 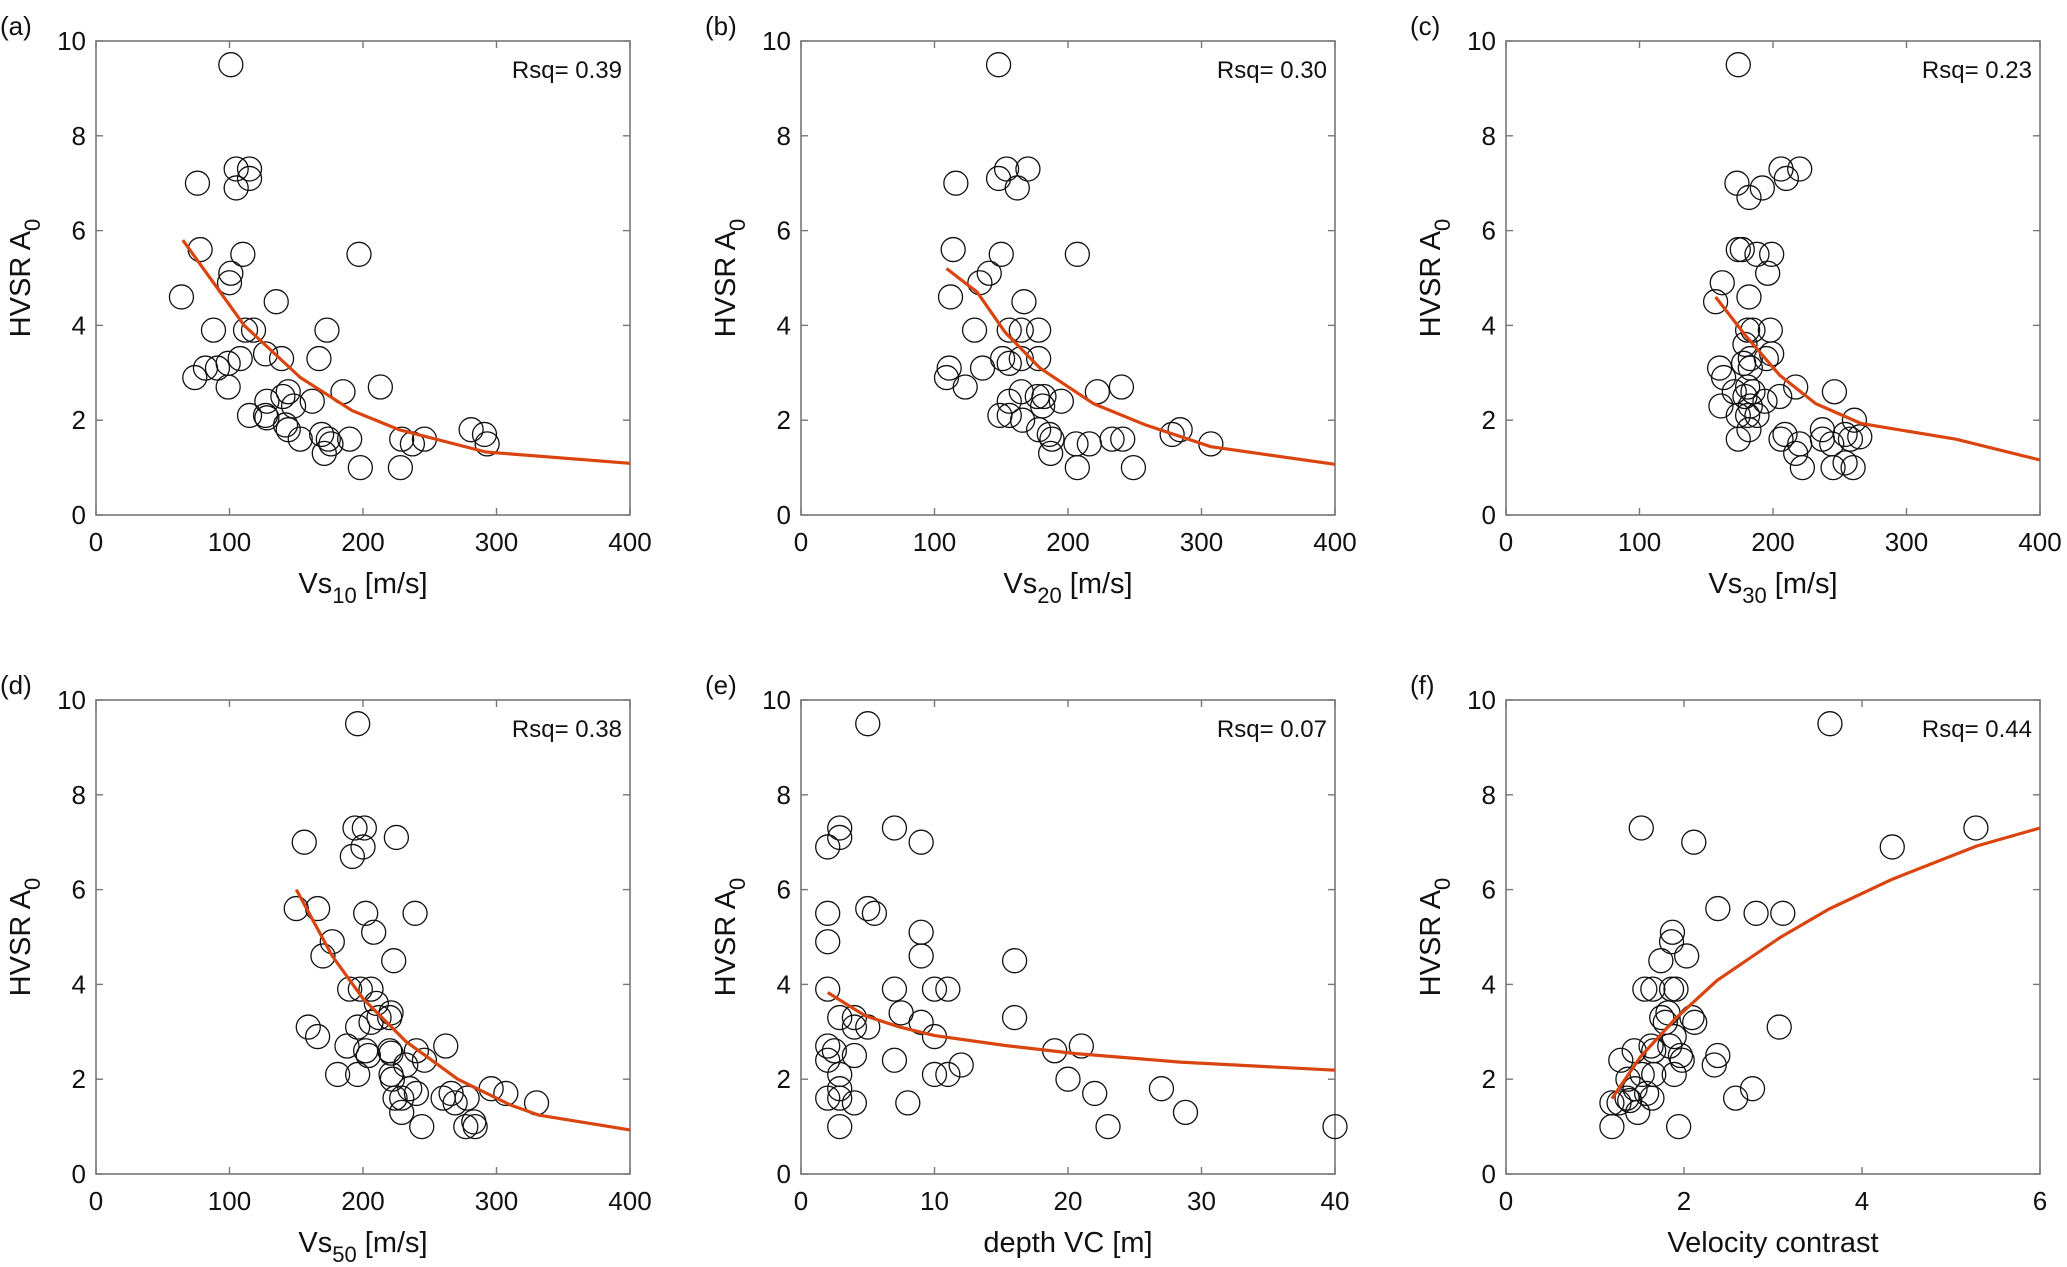 I want to click on x-tick-label: 30, so click(x=1201, y=1201).